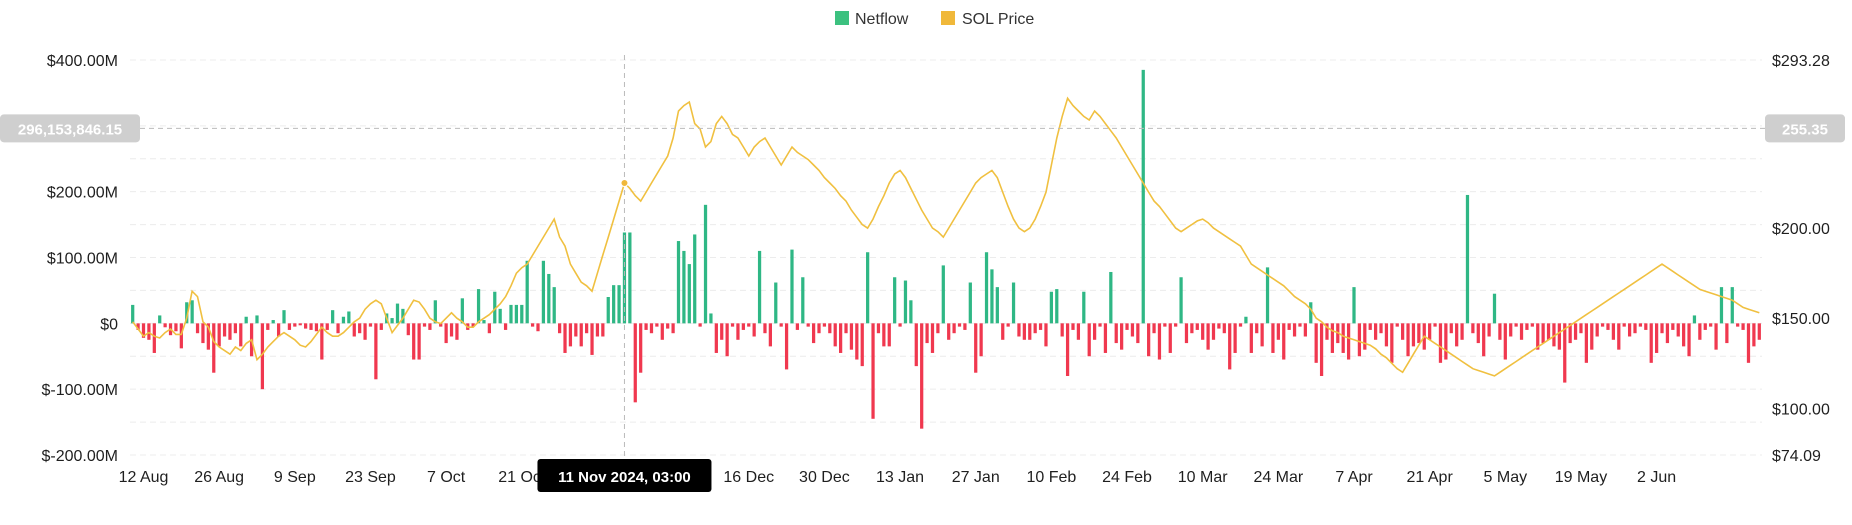 The width and height of the screenshot is (1852, 525). Describe the element at coordinates (1430, 477) in the screenshot. I see `x-tick-label: 21 Apr` at that location.